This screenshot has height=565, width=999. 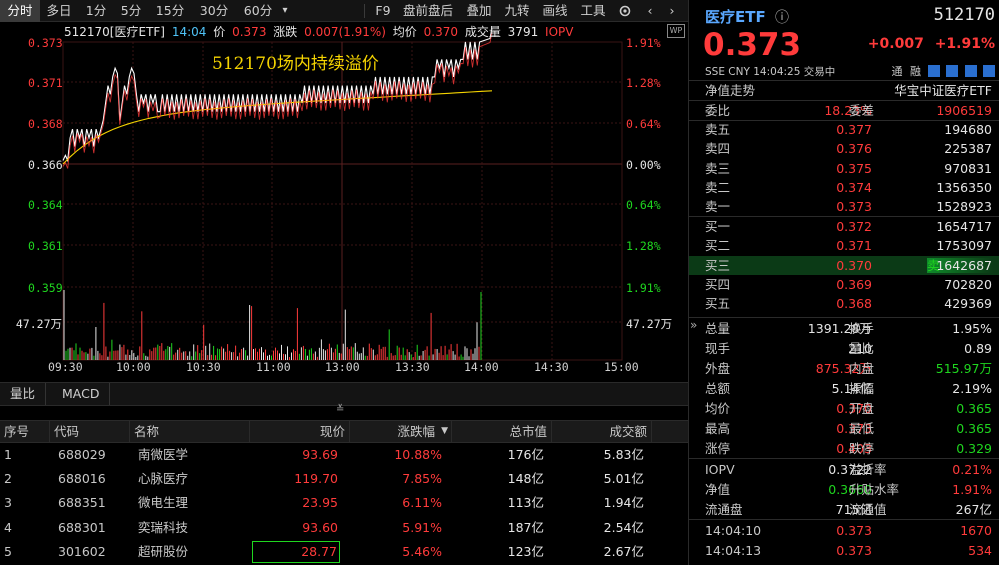 What do you see at coordinates (422, 527) in the screenshot?
I see `cell-pct: 5.91%` at bounding box center [422, 527].